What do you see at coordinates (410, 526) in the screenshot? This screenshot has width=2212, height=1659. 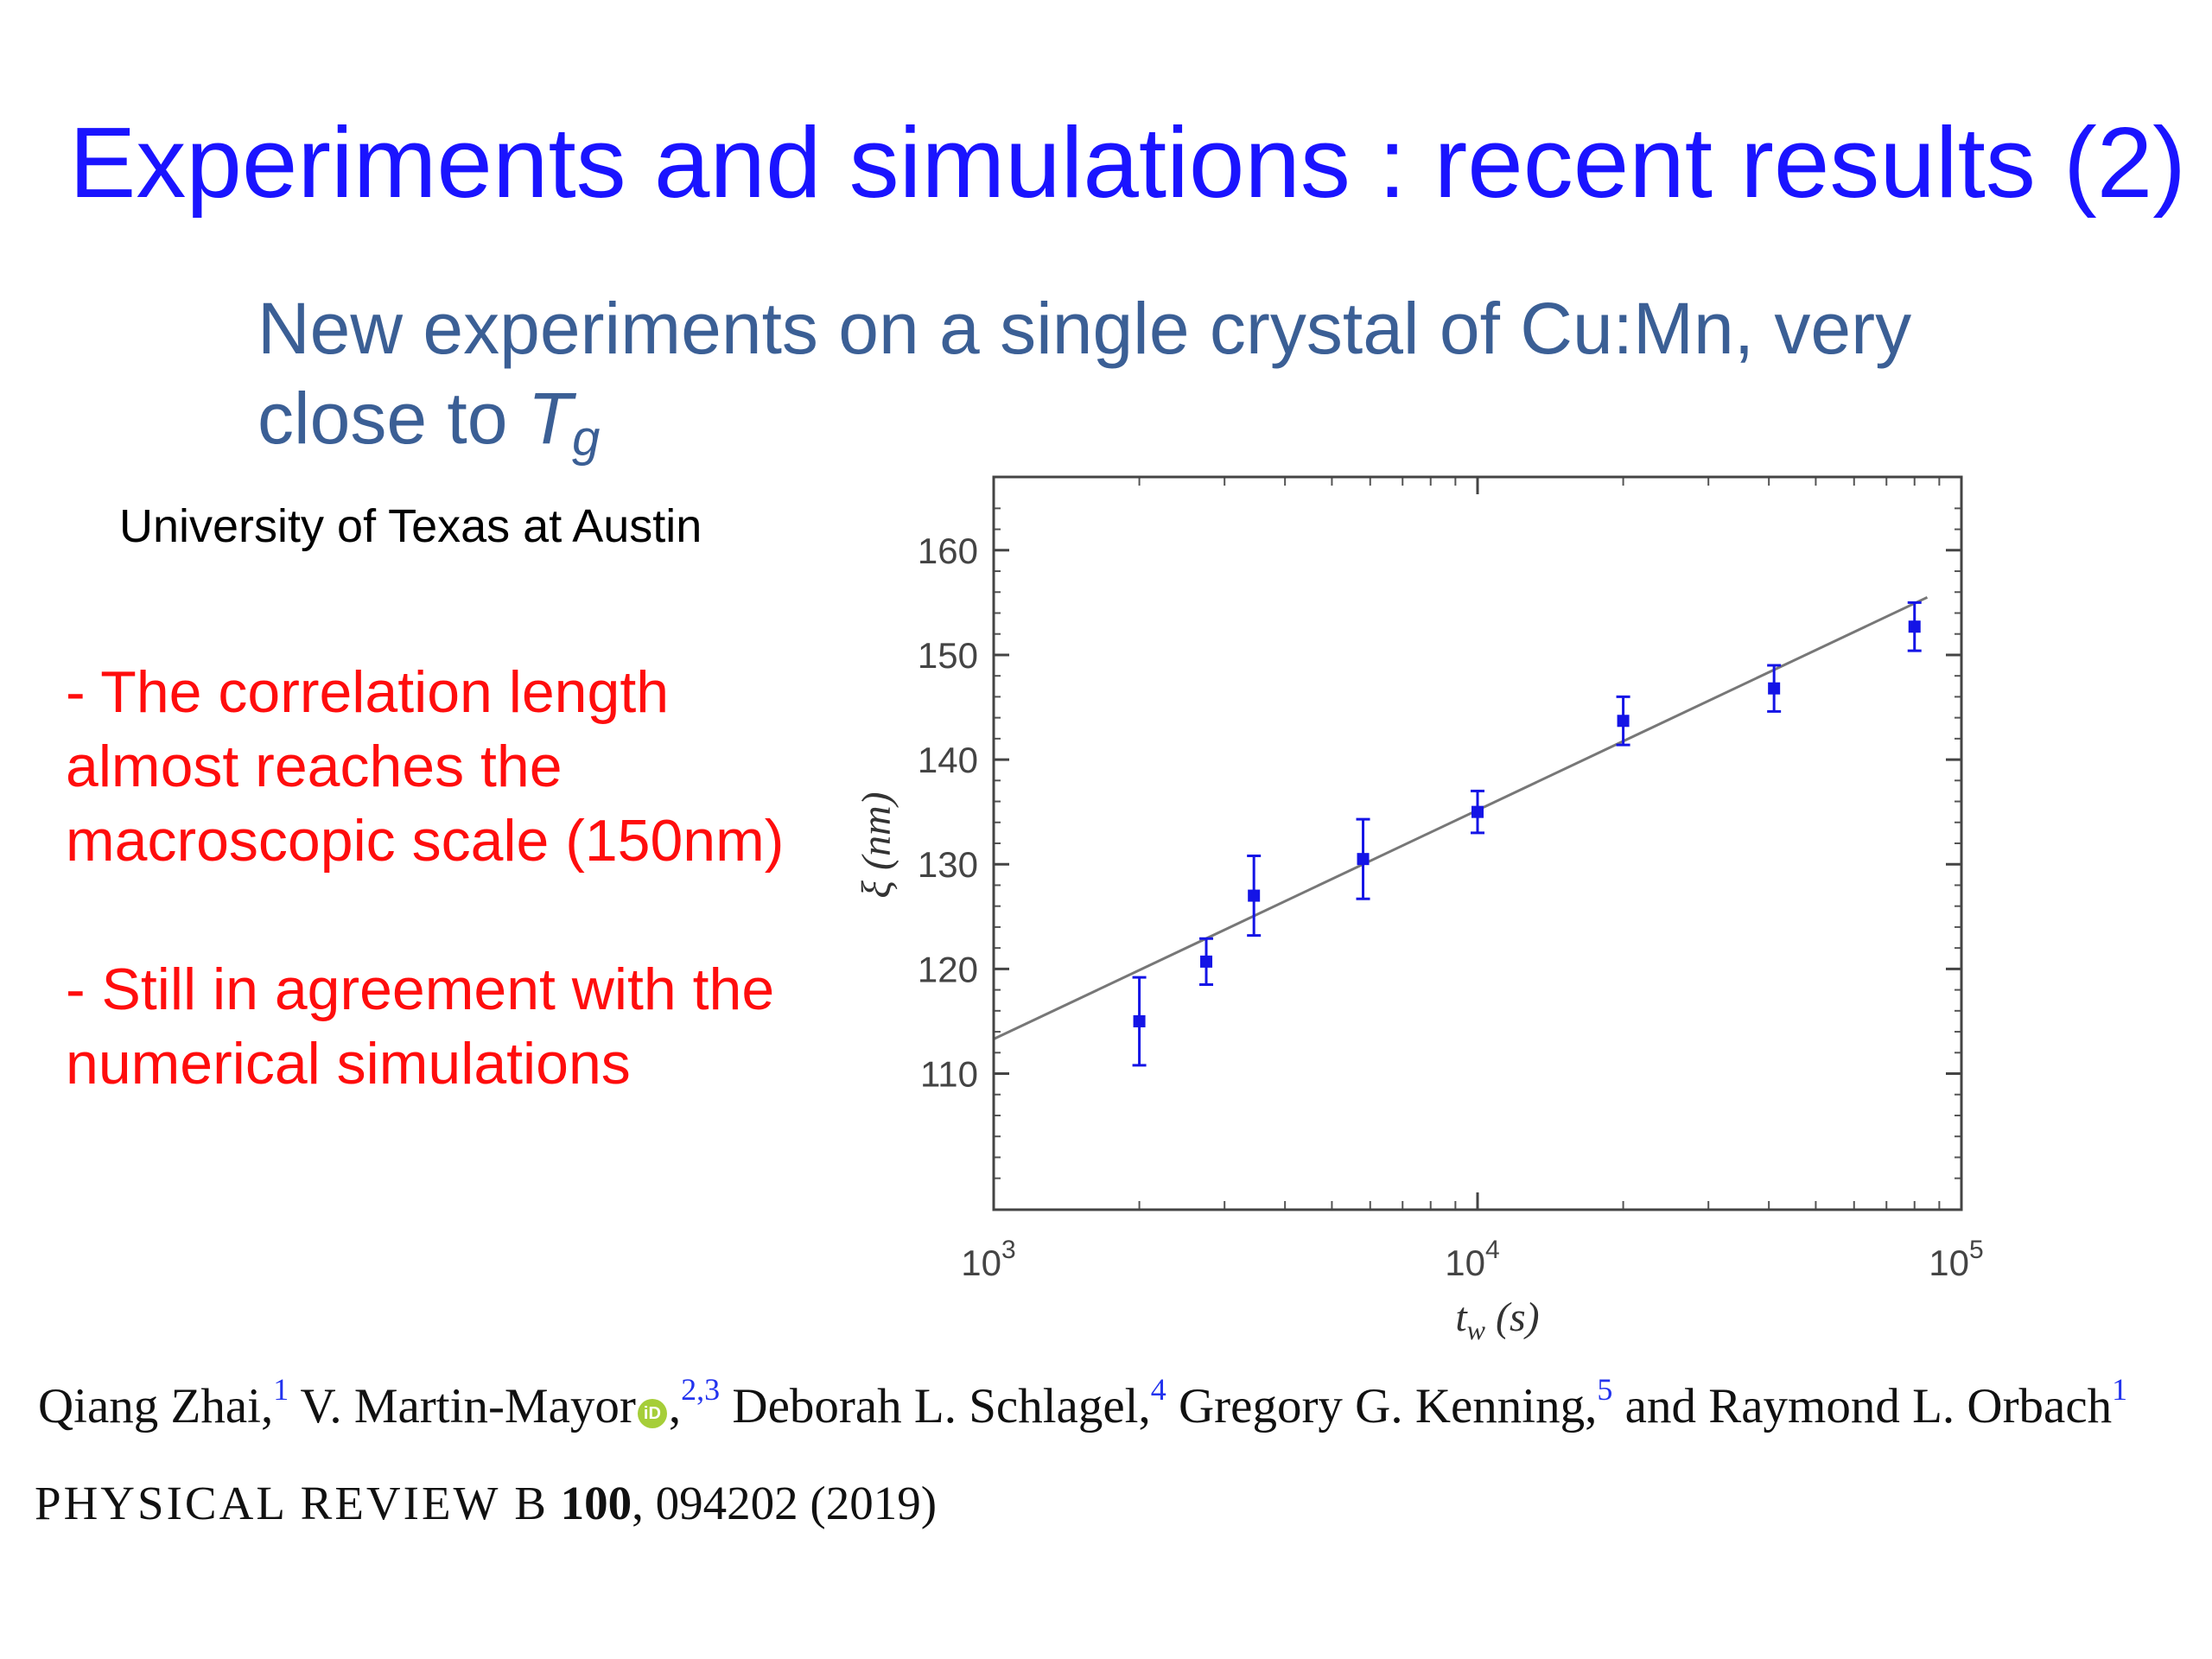 I see `affiliation: University of Texas at Austin` at bounding box center [410, 526].